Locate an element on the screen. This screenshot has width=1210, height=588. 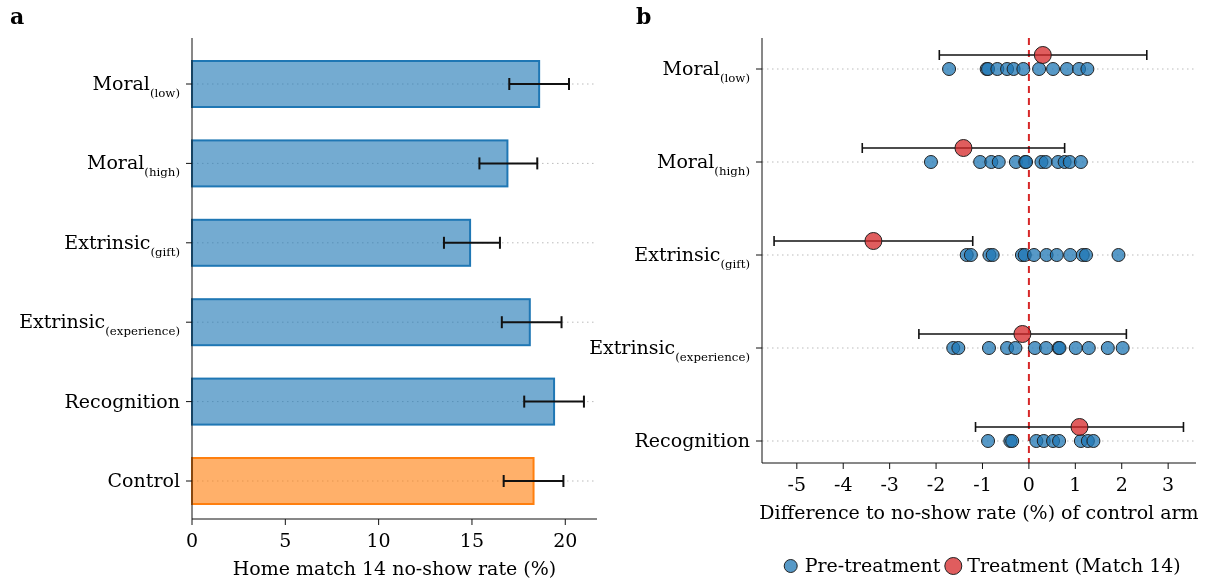
x-tick-label: -2 is located at coordinates (936, 484).